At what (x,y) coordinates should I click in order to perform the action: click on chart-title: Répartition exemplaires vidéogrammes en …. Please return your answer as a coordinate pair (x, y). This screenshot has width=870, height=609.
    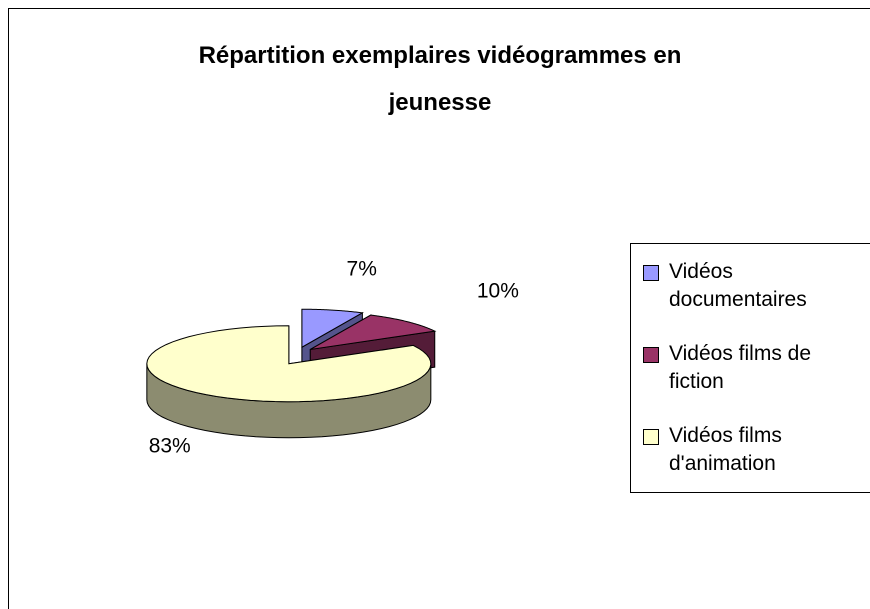
    Looking at the image, I should click on (440, 79).